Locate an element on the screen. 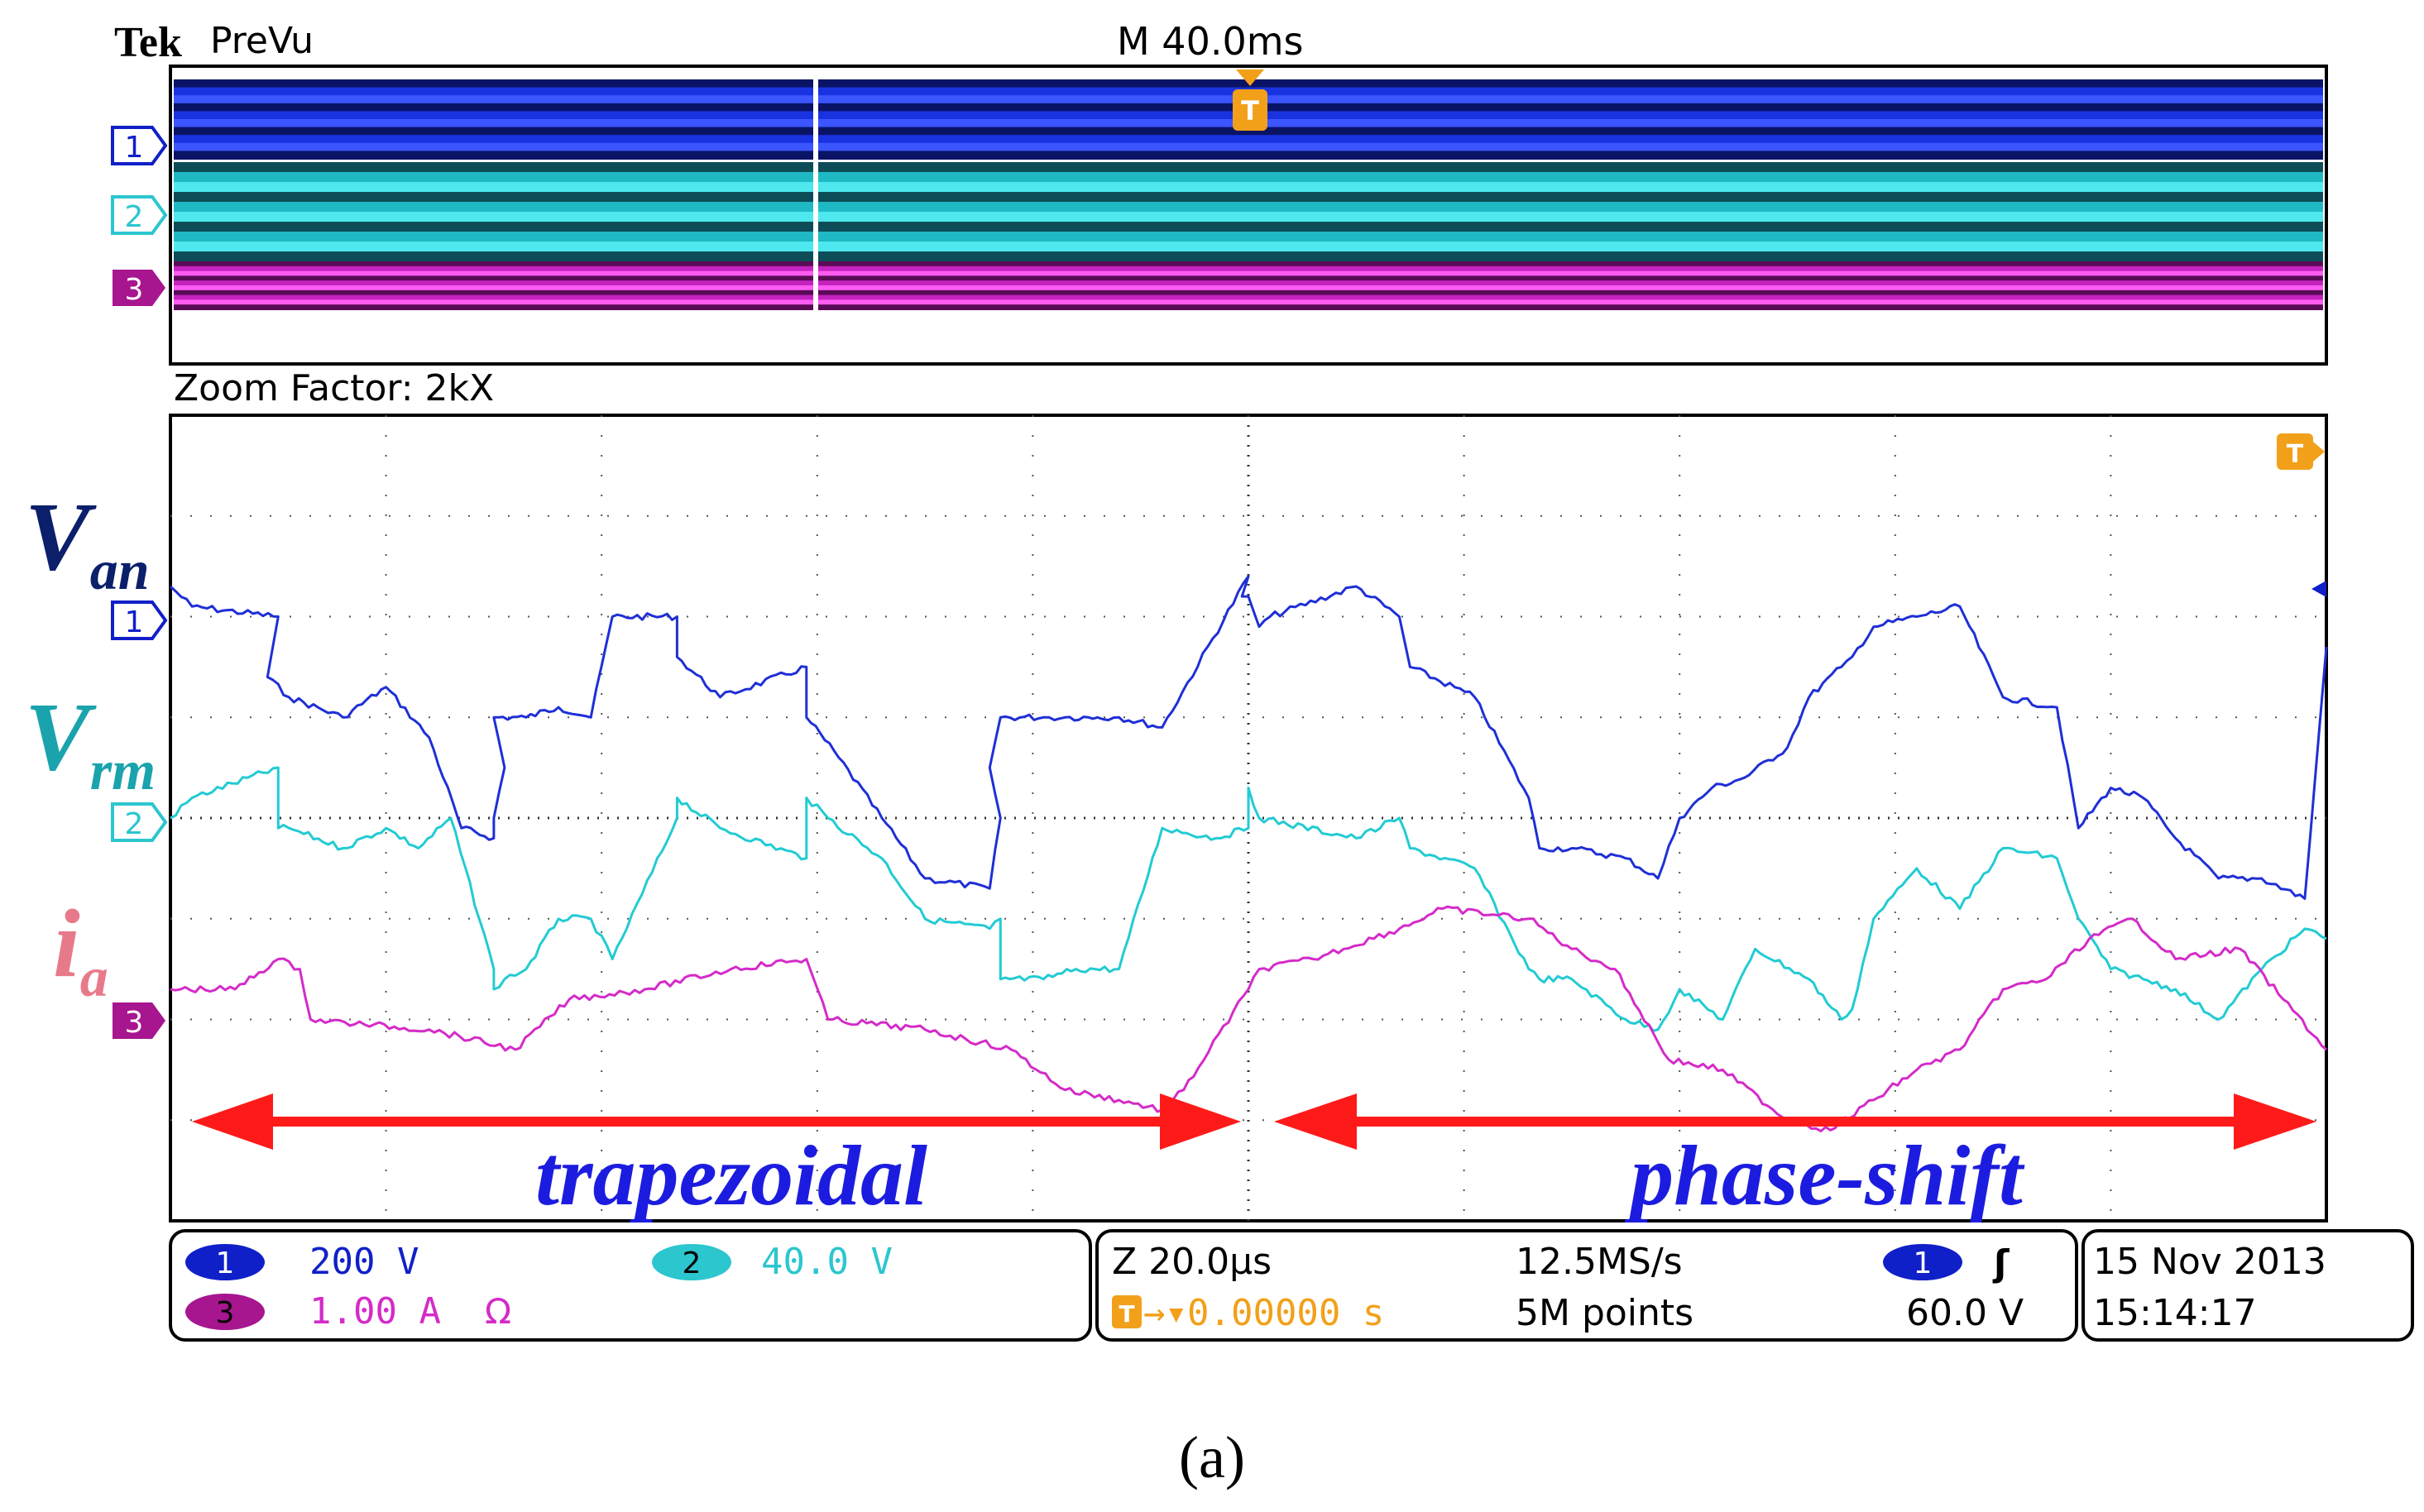 This screenshot has width=2424, height=1512. trigger-position-badge-icon is located at coordinates (1127, 1311).